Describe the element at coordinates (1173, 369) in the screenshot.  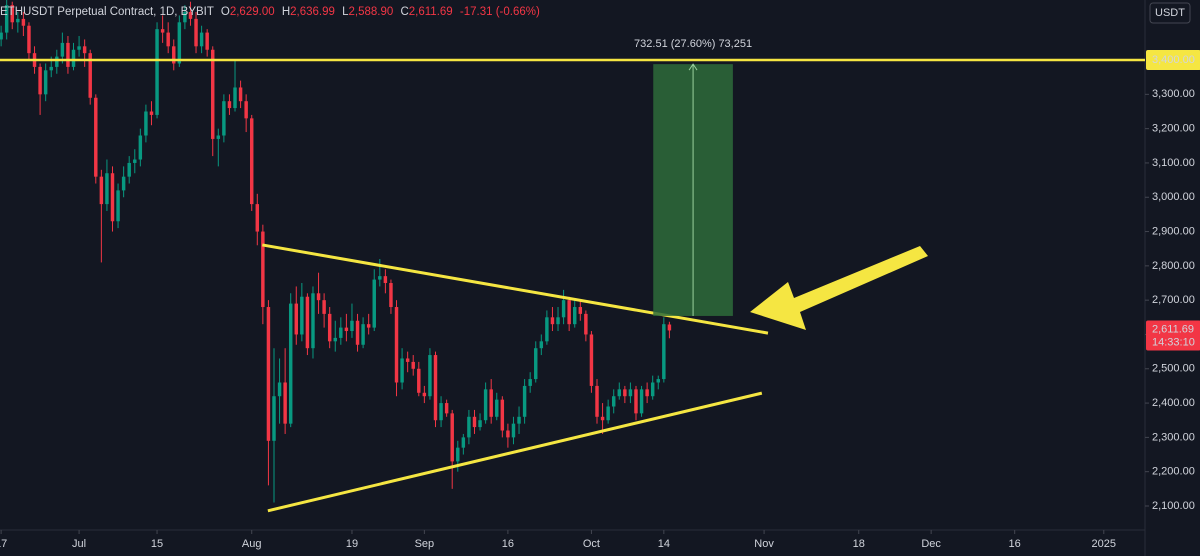
I see `y-tick-label: 2,500.00` at that location.